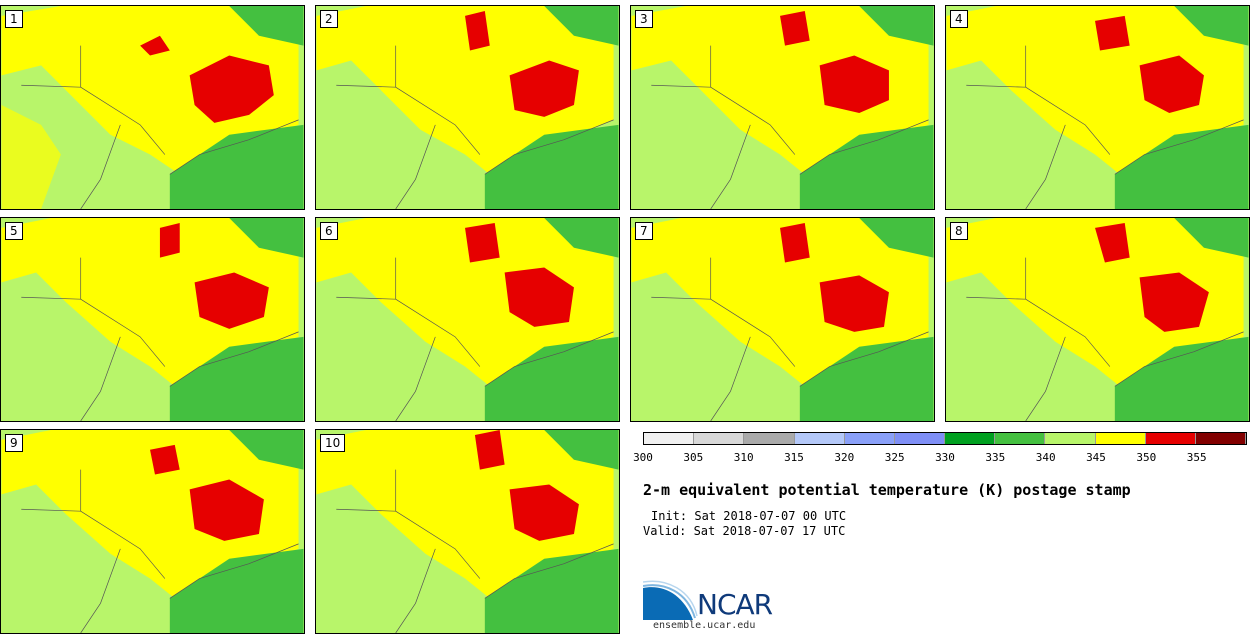 The height and width of the screenshot is (635, 1260). I want to click on stamp-panel-6: 6, so click(467, 319).